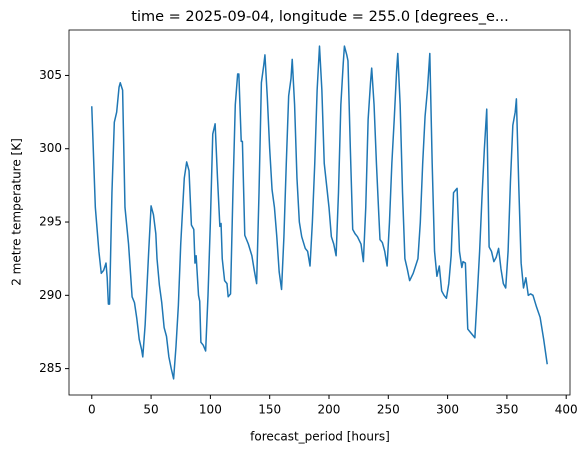 This screenshot has height=455, width=581. What do you see at coordinates (320, 437) in the screenshot?
I see `x-axis-label: forecast_period [hours]` at bounding box center [320, 437].